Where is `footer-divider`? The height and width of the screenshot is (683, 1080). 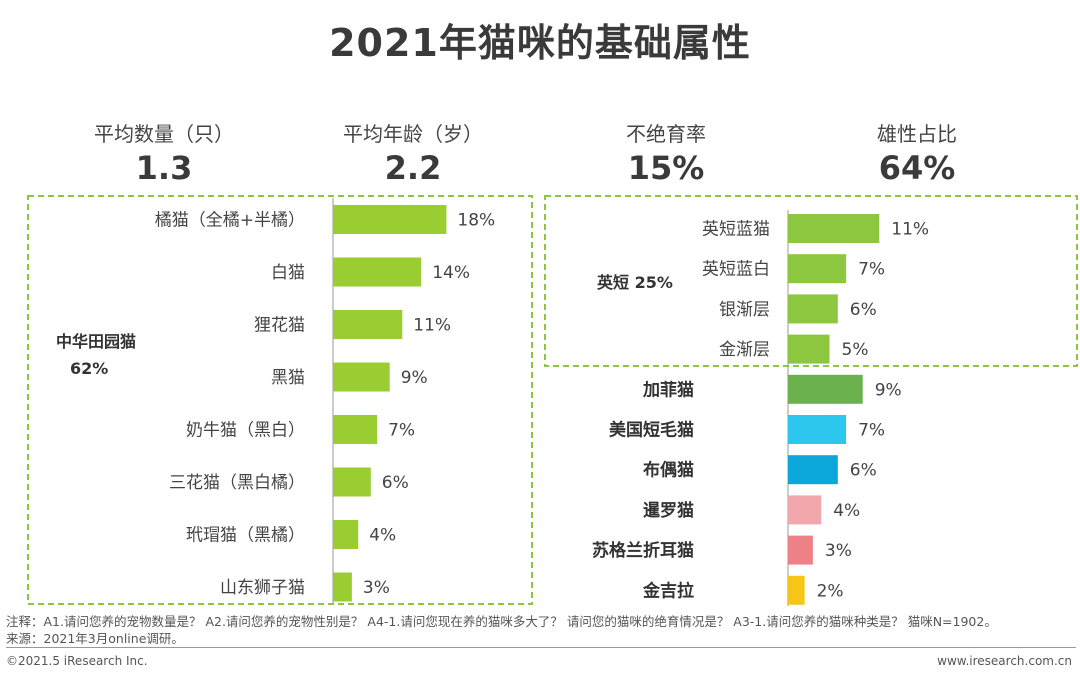 footer-divider is located at coordinates (541, 647).